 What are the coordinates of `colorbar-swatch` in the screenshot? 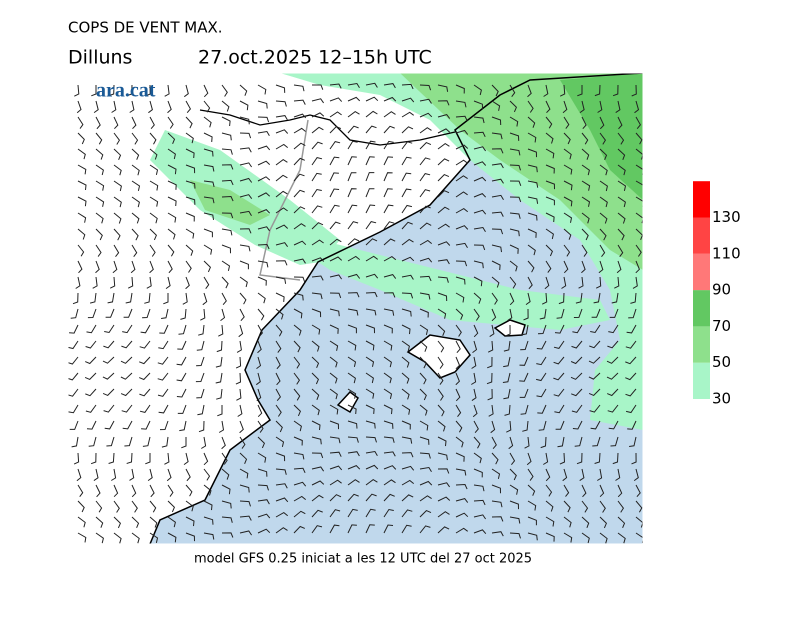 It's located at (701, 308).